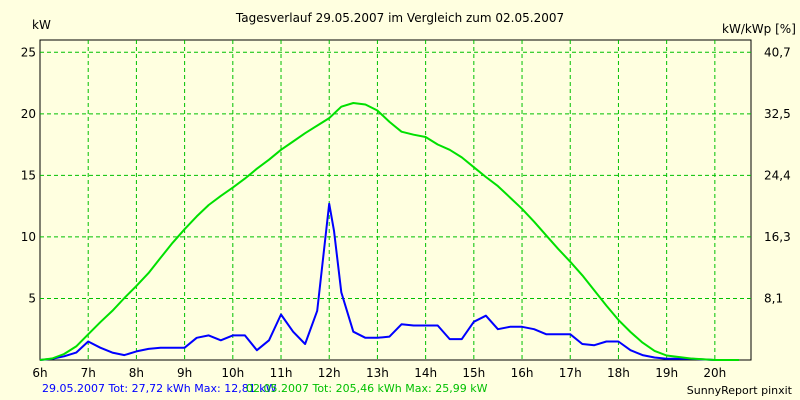 This screenshot has height=400, width=800. I want to click on x-tick-label: 6h, so click(39, 373).